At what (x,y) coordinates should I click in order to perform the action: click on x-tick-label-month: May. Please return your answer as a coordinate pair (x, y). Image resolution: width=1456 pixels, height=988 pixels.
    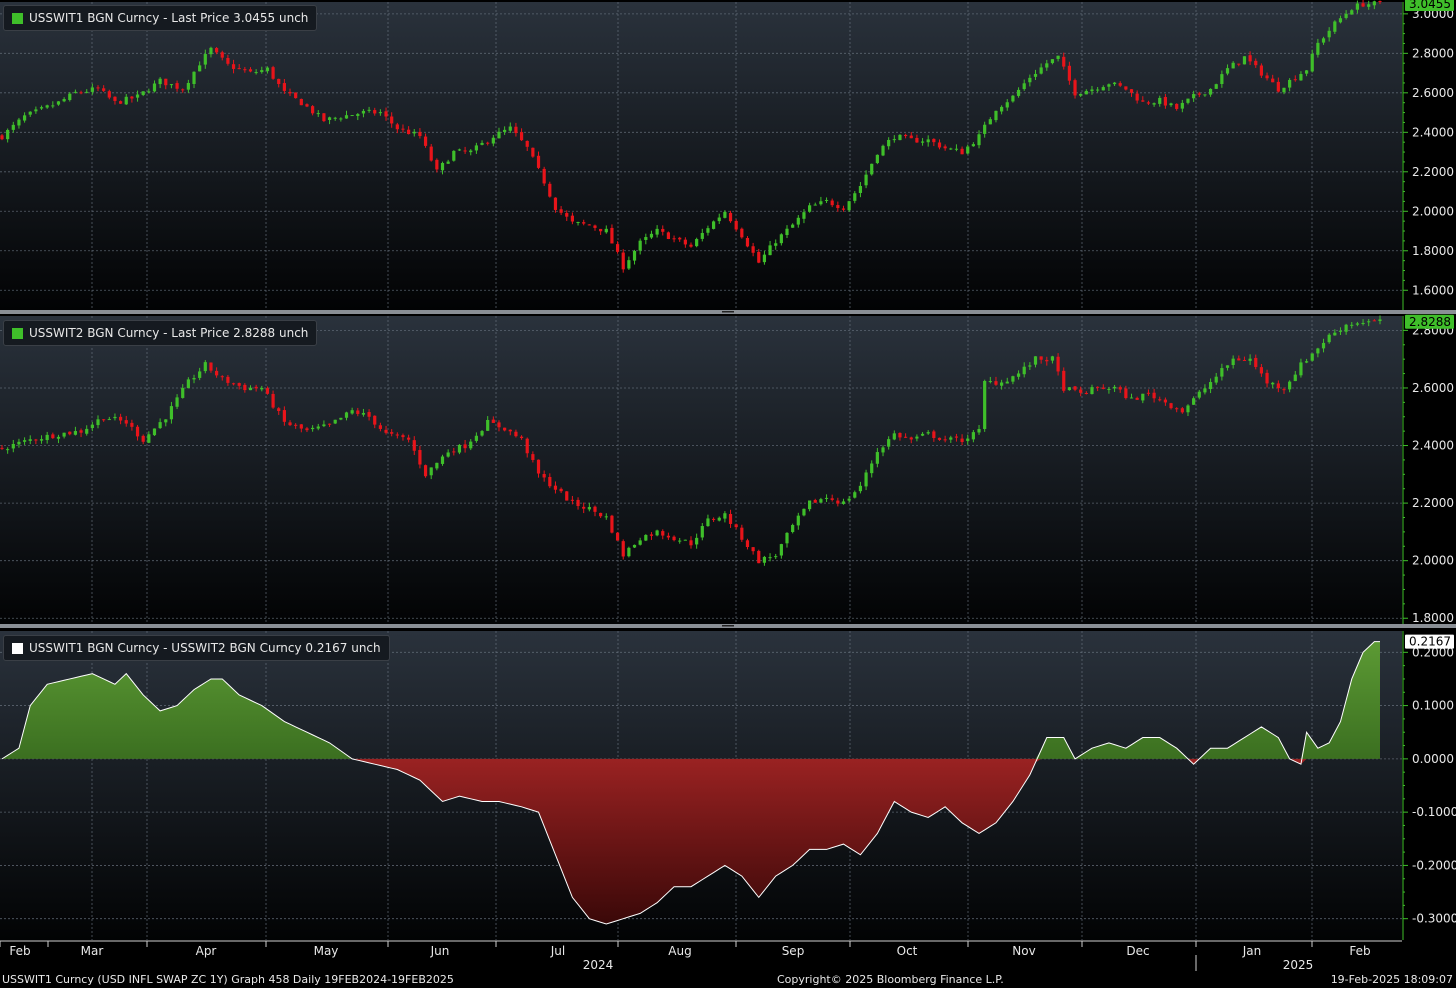
    Looking at the image, I should click on (326, 951).